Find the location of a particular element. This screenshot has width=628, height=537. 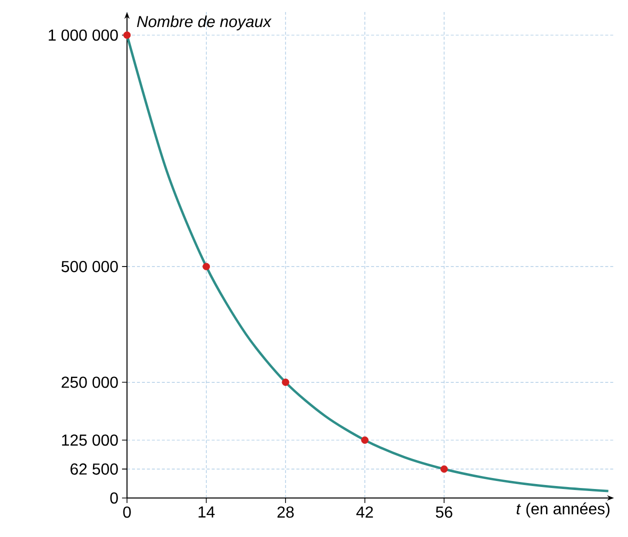

y-tick-label: 1 000 000 is located at coordinates (83, 35).